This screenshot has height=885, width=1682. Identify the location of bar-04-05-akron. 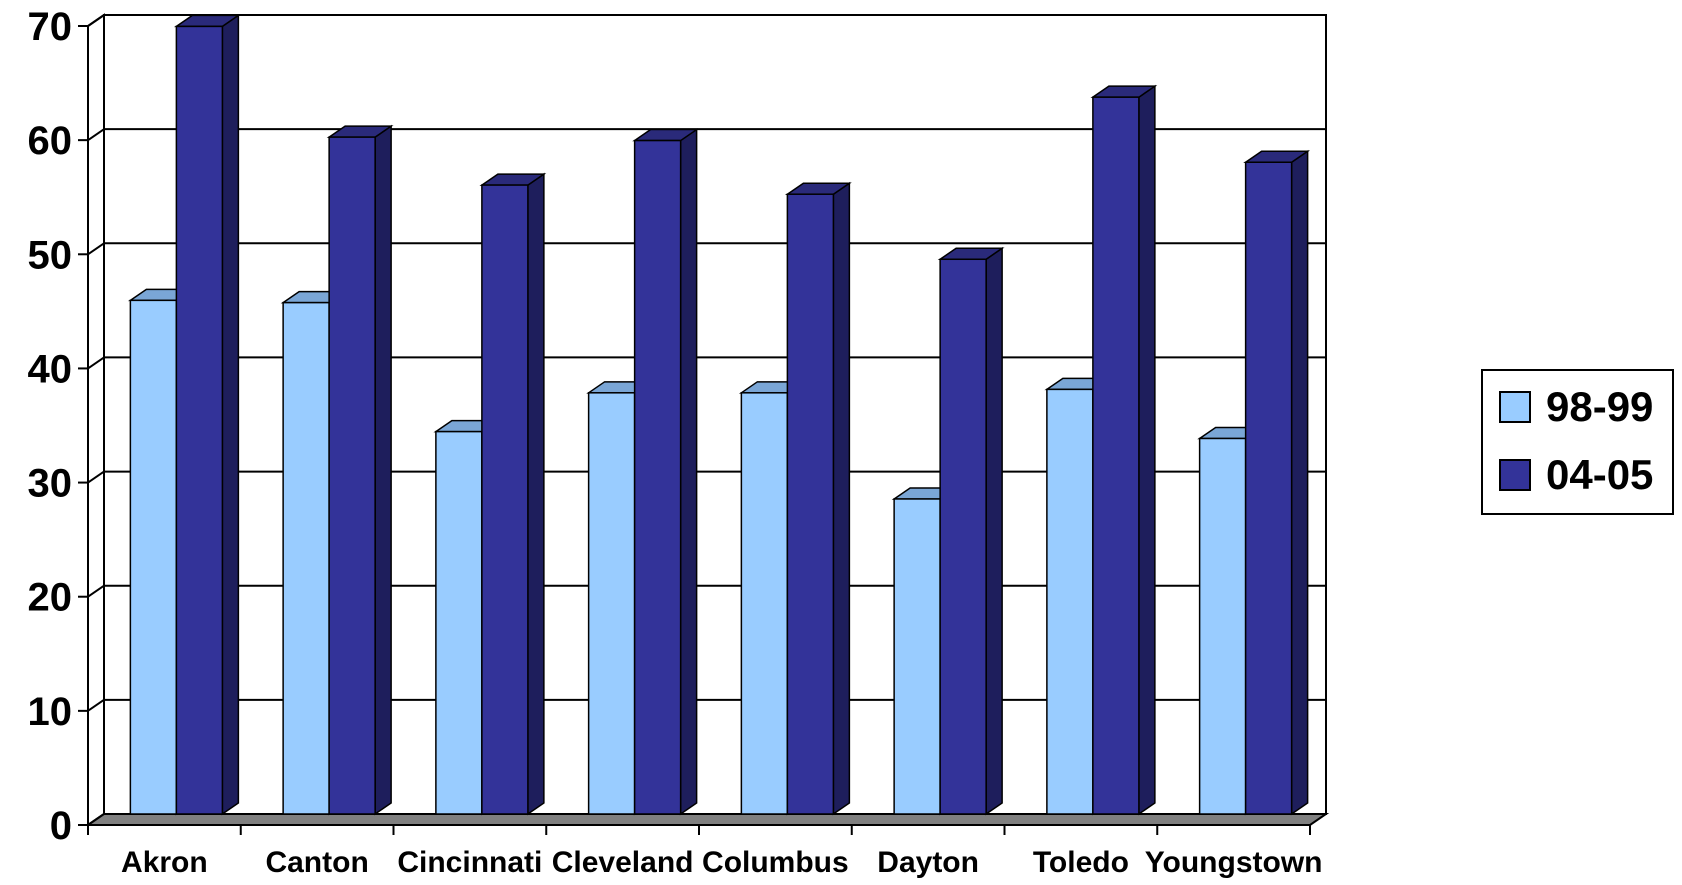
(207, 414).